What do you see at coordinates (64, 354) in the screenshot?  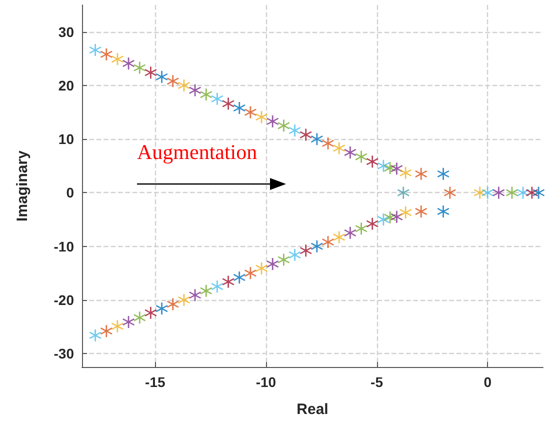 I see `y-tick-label: -30` at bounding box center [64, 354].